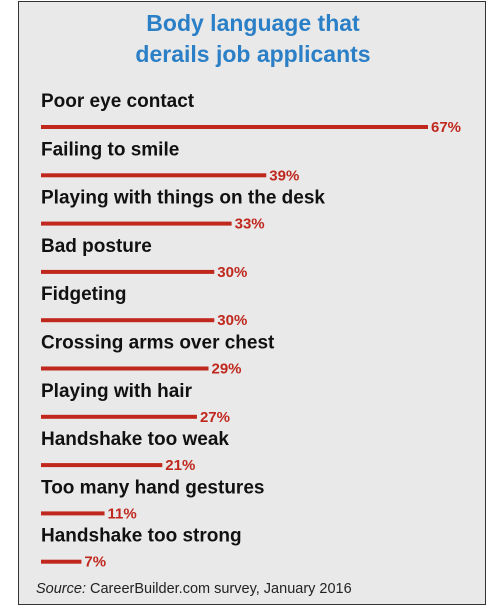 The image size is (503, 609). I want to click on value-label: 21%, so click(180, 465).